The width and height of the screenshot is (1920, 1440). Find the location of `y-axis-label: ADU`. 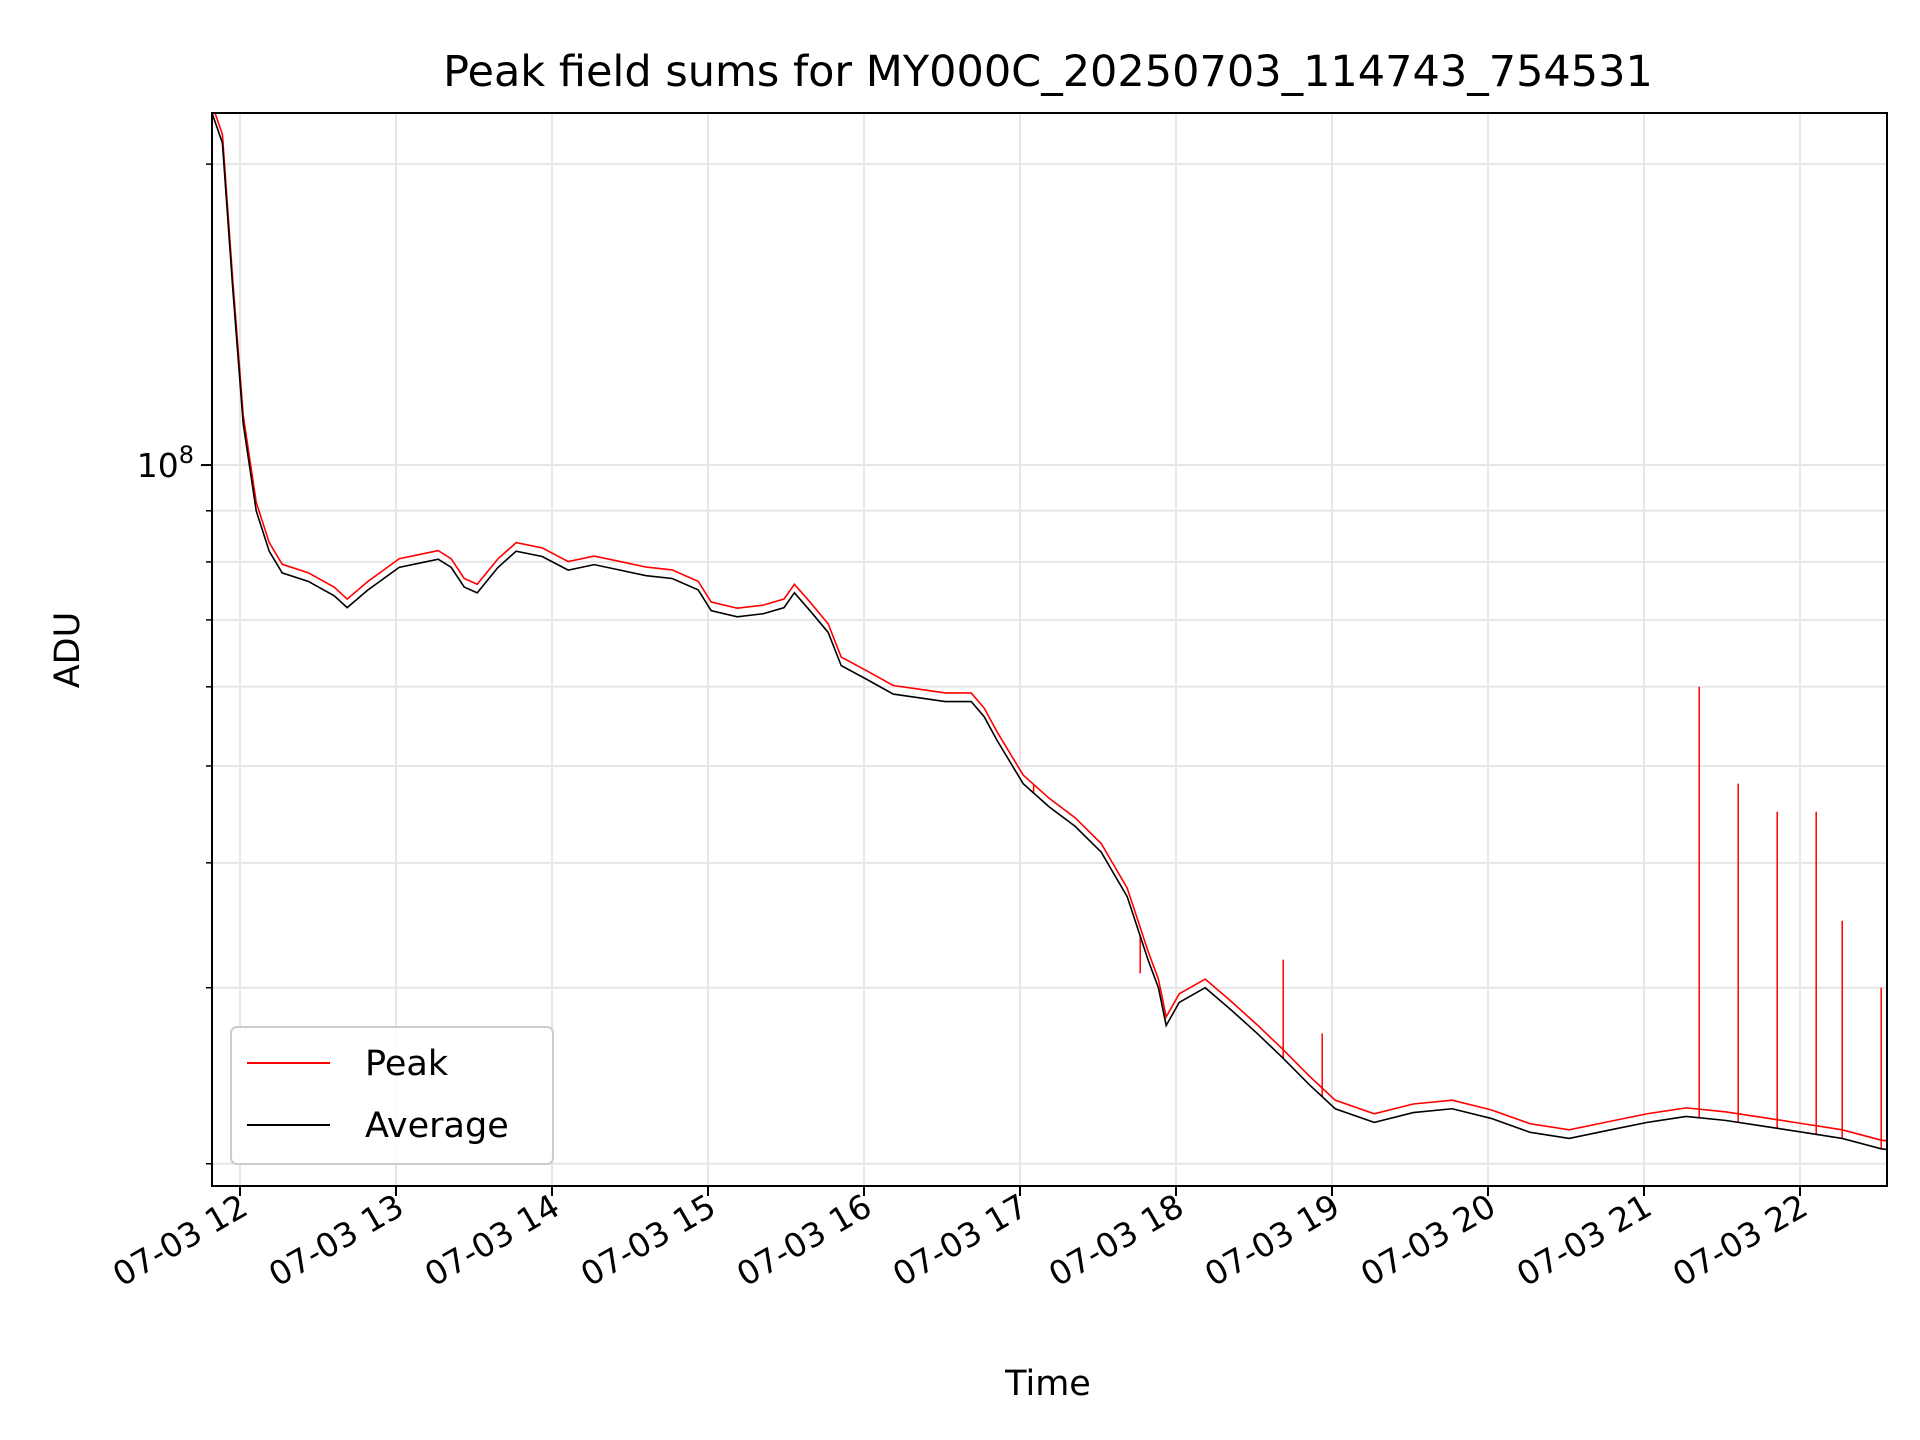

y-axis-label: ADU is located at coordinates (68, 650).